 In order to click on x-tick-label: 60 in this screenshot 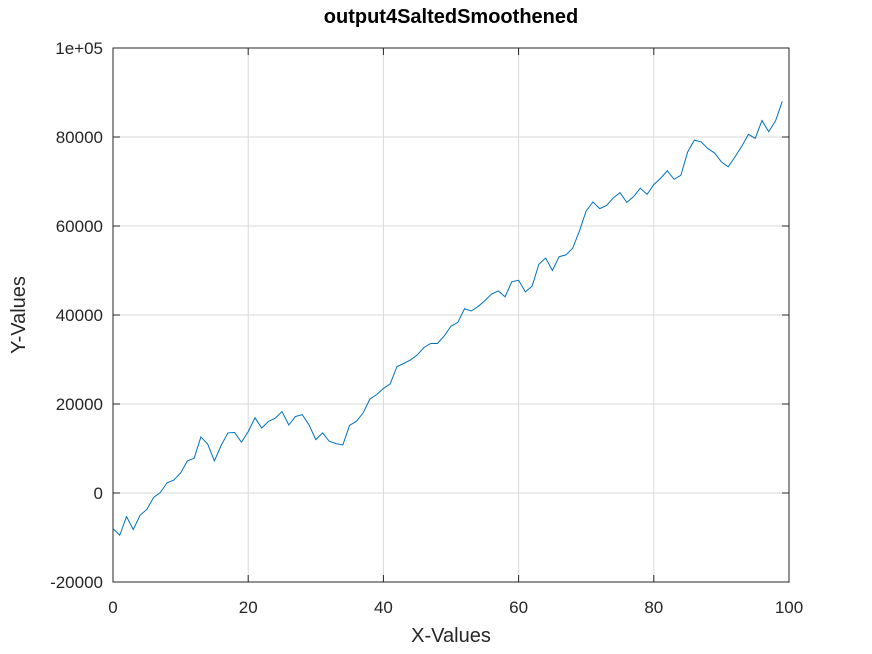, I will do `click(518, 607)`.